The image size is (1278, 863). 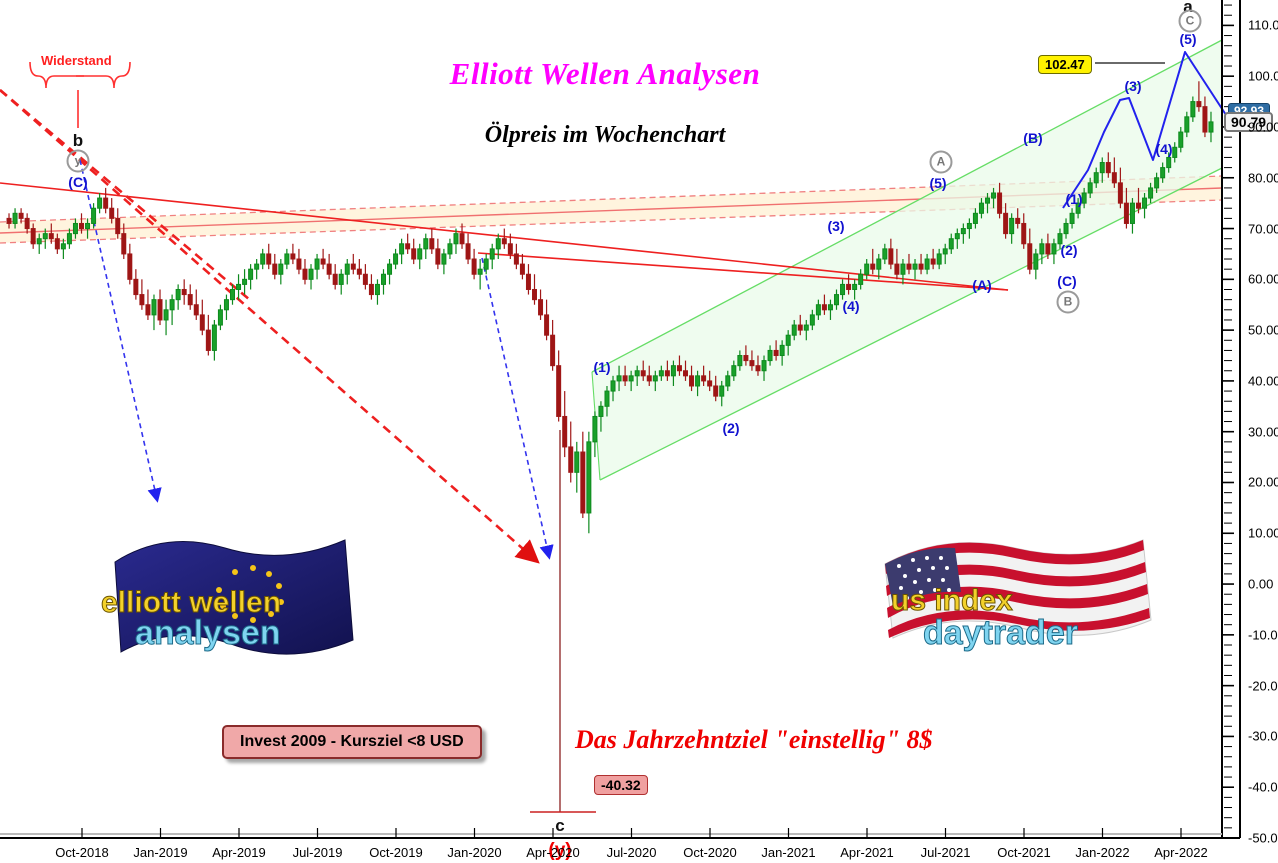 What do you see at coordinates (1018, 596) in the screenshot?
I see `logo-us-index-daytrader: us index daytrader` at bounding box center [1018, 596].